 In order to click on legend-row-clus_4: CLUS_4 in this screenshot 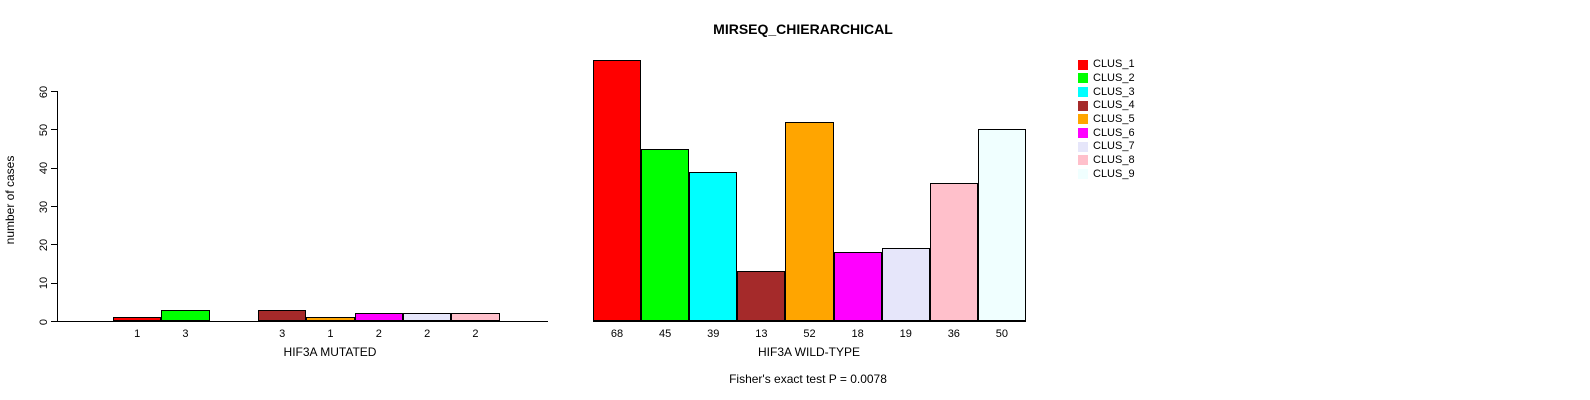, I will do `click(1106, 106)`.